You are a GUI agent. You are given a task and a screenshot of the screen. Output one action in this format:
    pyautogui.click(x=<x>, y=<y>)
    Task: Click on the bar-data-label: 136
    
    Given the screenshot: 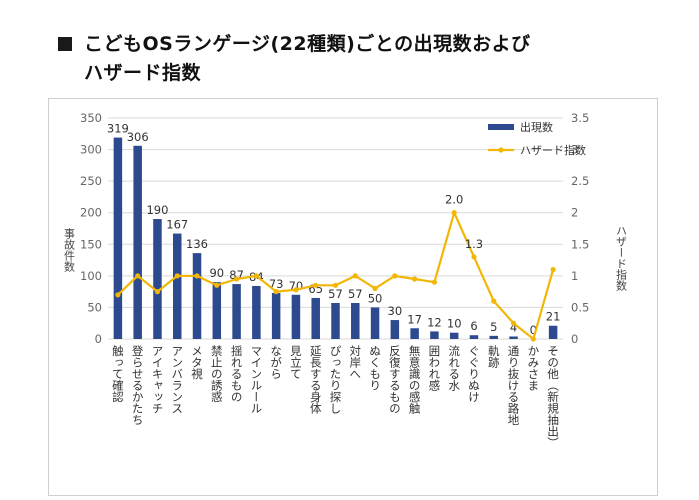 What is the action you would take?
    pyautogui.click(x=197, y=244)
    